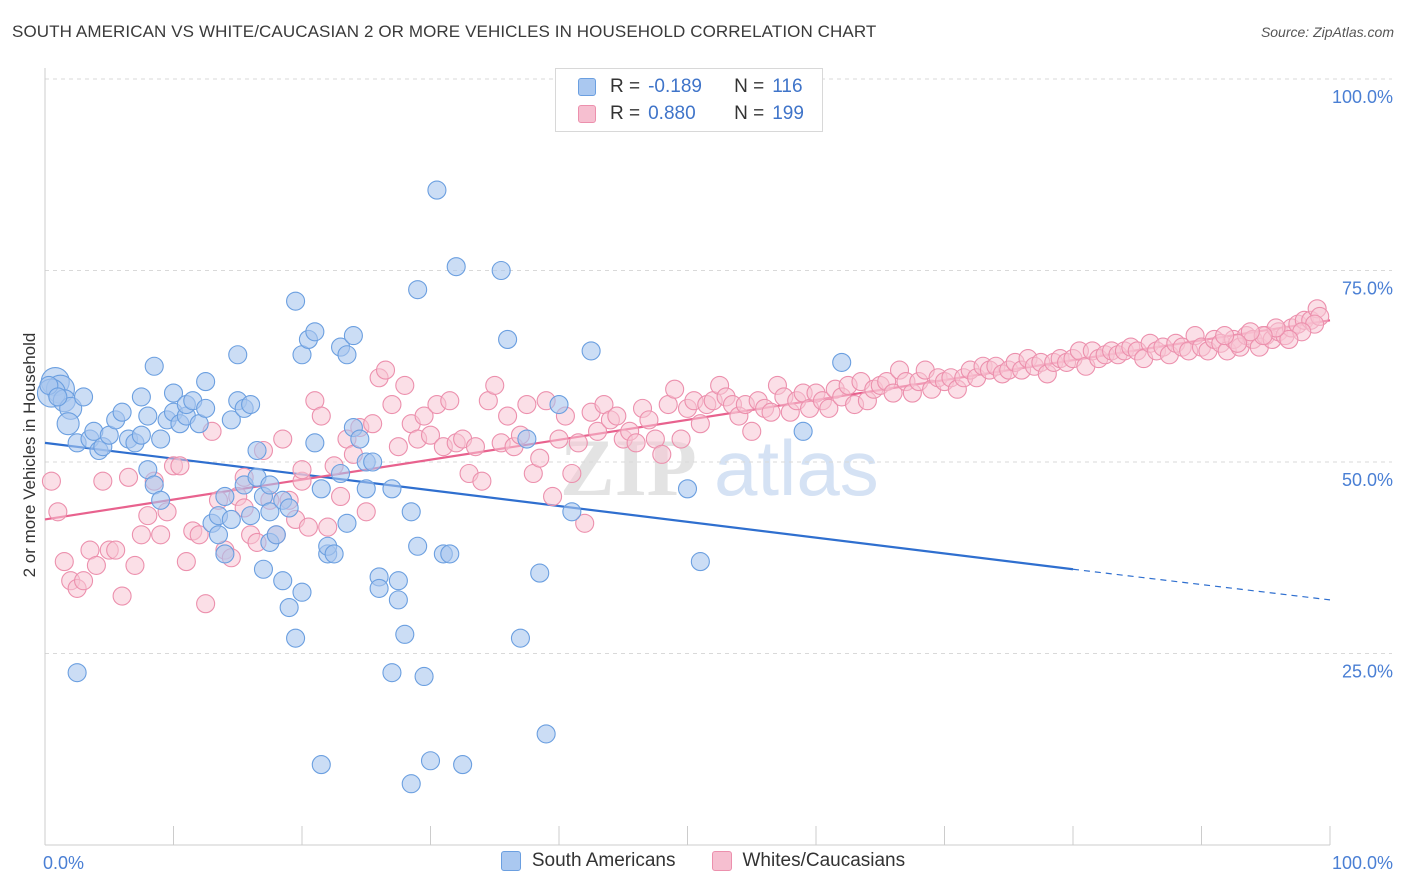 This screenshot has height=892, width=1406. Describe the element at coordinates (587, 87) in the screenshot. I see `legend-swatch-blue` at that location.